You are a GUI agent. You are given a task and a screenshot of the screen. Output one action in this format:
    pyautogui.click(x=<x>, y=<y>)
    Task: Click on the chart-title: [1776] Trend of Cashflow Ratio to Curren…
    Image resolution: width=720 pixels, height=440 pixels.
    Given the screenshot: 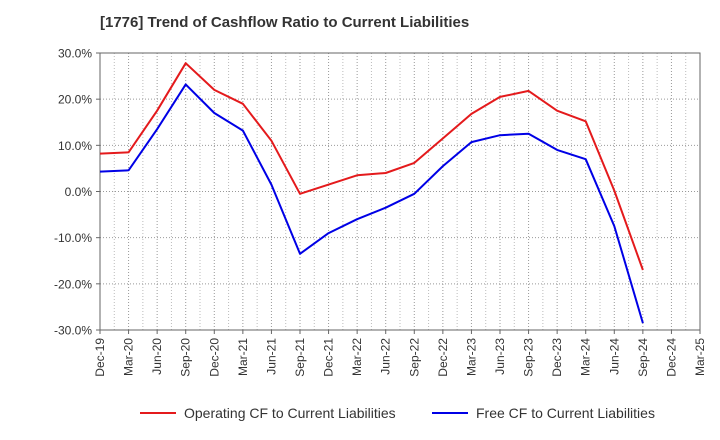 What is the action you would take?
    pyautogui.click(x=285, y=22)
    